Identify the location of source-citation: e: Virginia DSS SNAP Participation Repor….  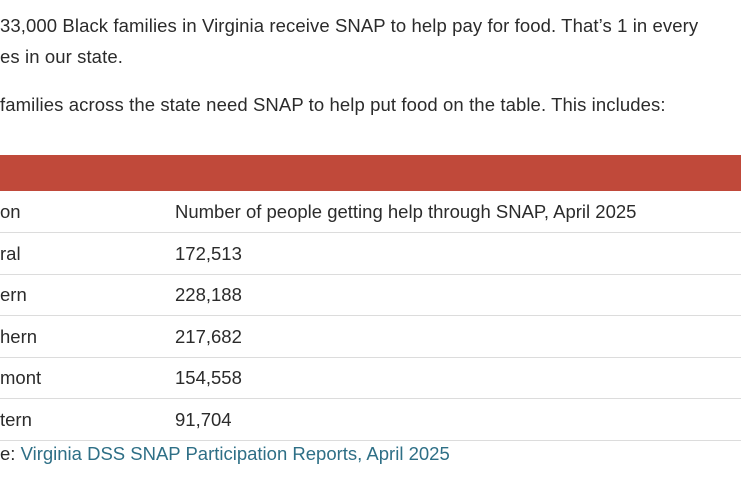
(225, 454).